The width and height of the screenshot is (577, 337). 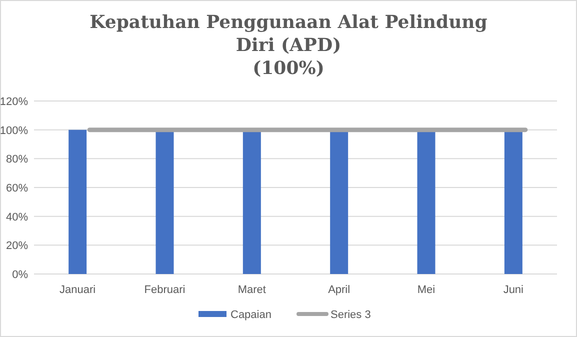 What do you see at coordinates (251, 315) in the screenshot?
I see `legend-label: Capaian` at bounding box center [251, 315].